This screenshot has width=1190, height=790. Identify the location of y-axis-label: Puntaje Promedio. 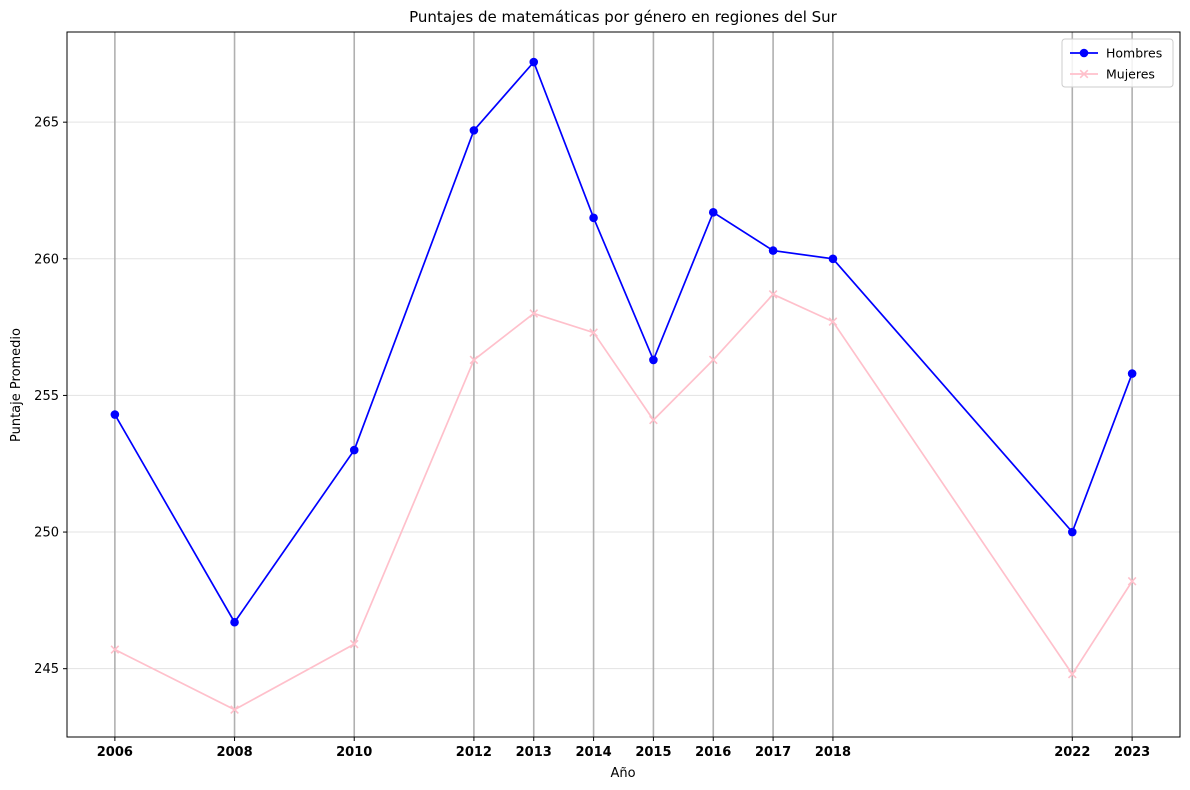
(16, 385).